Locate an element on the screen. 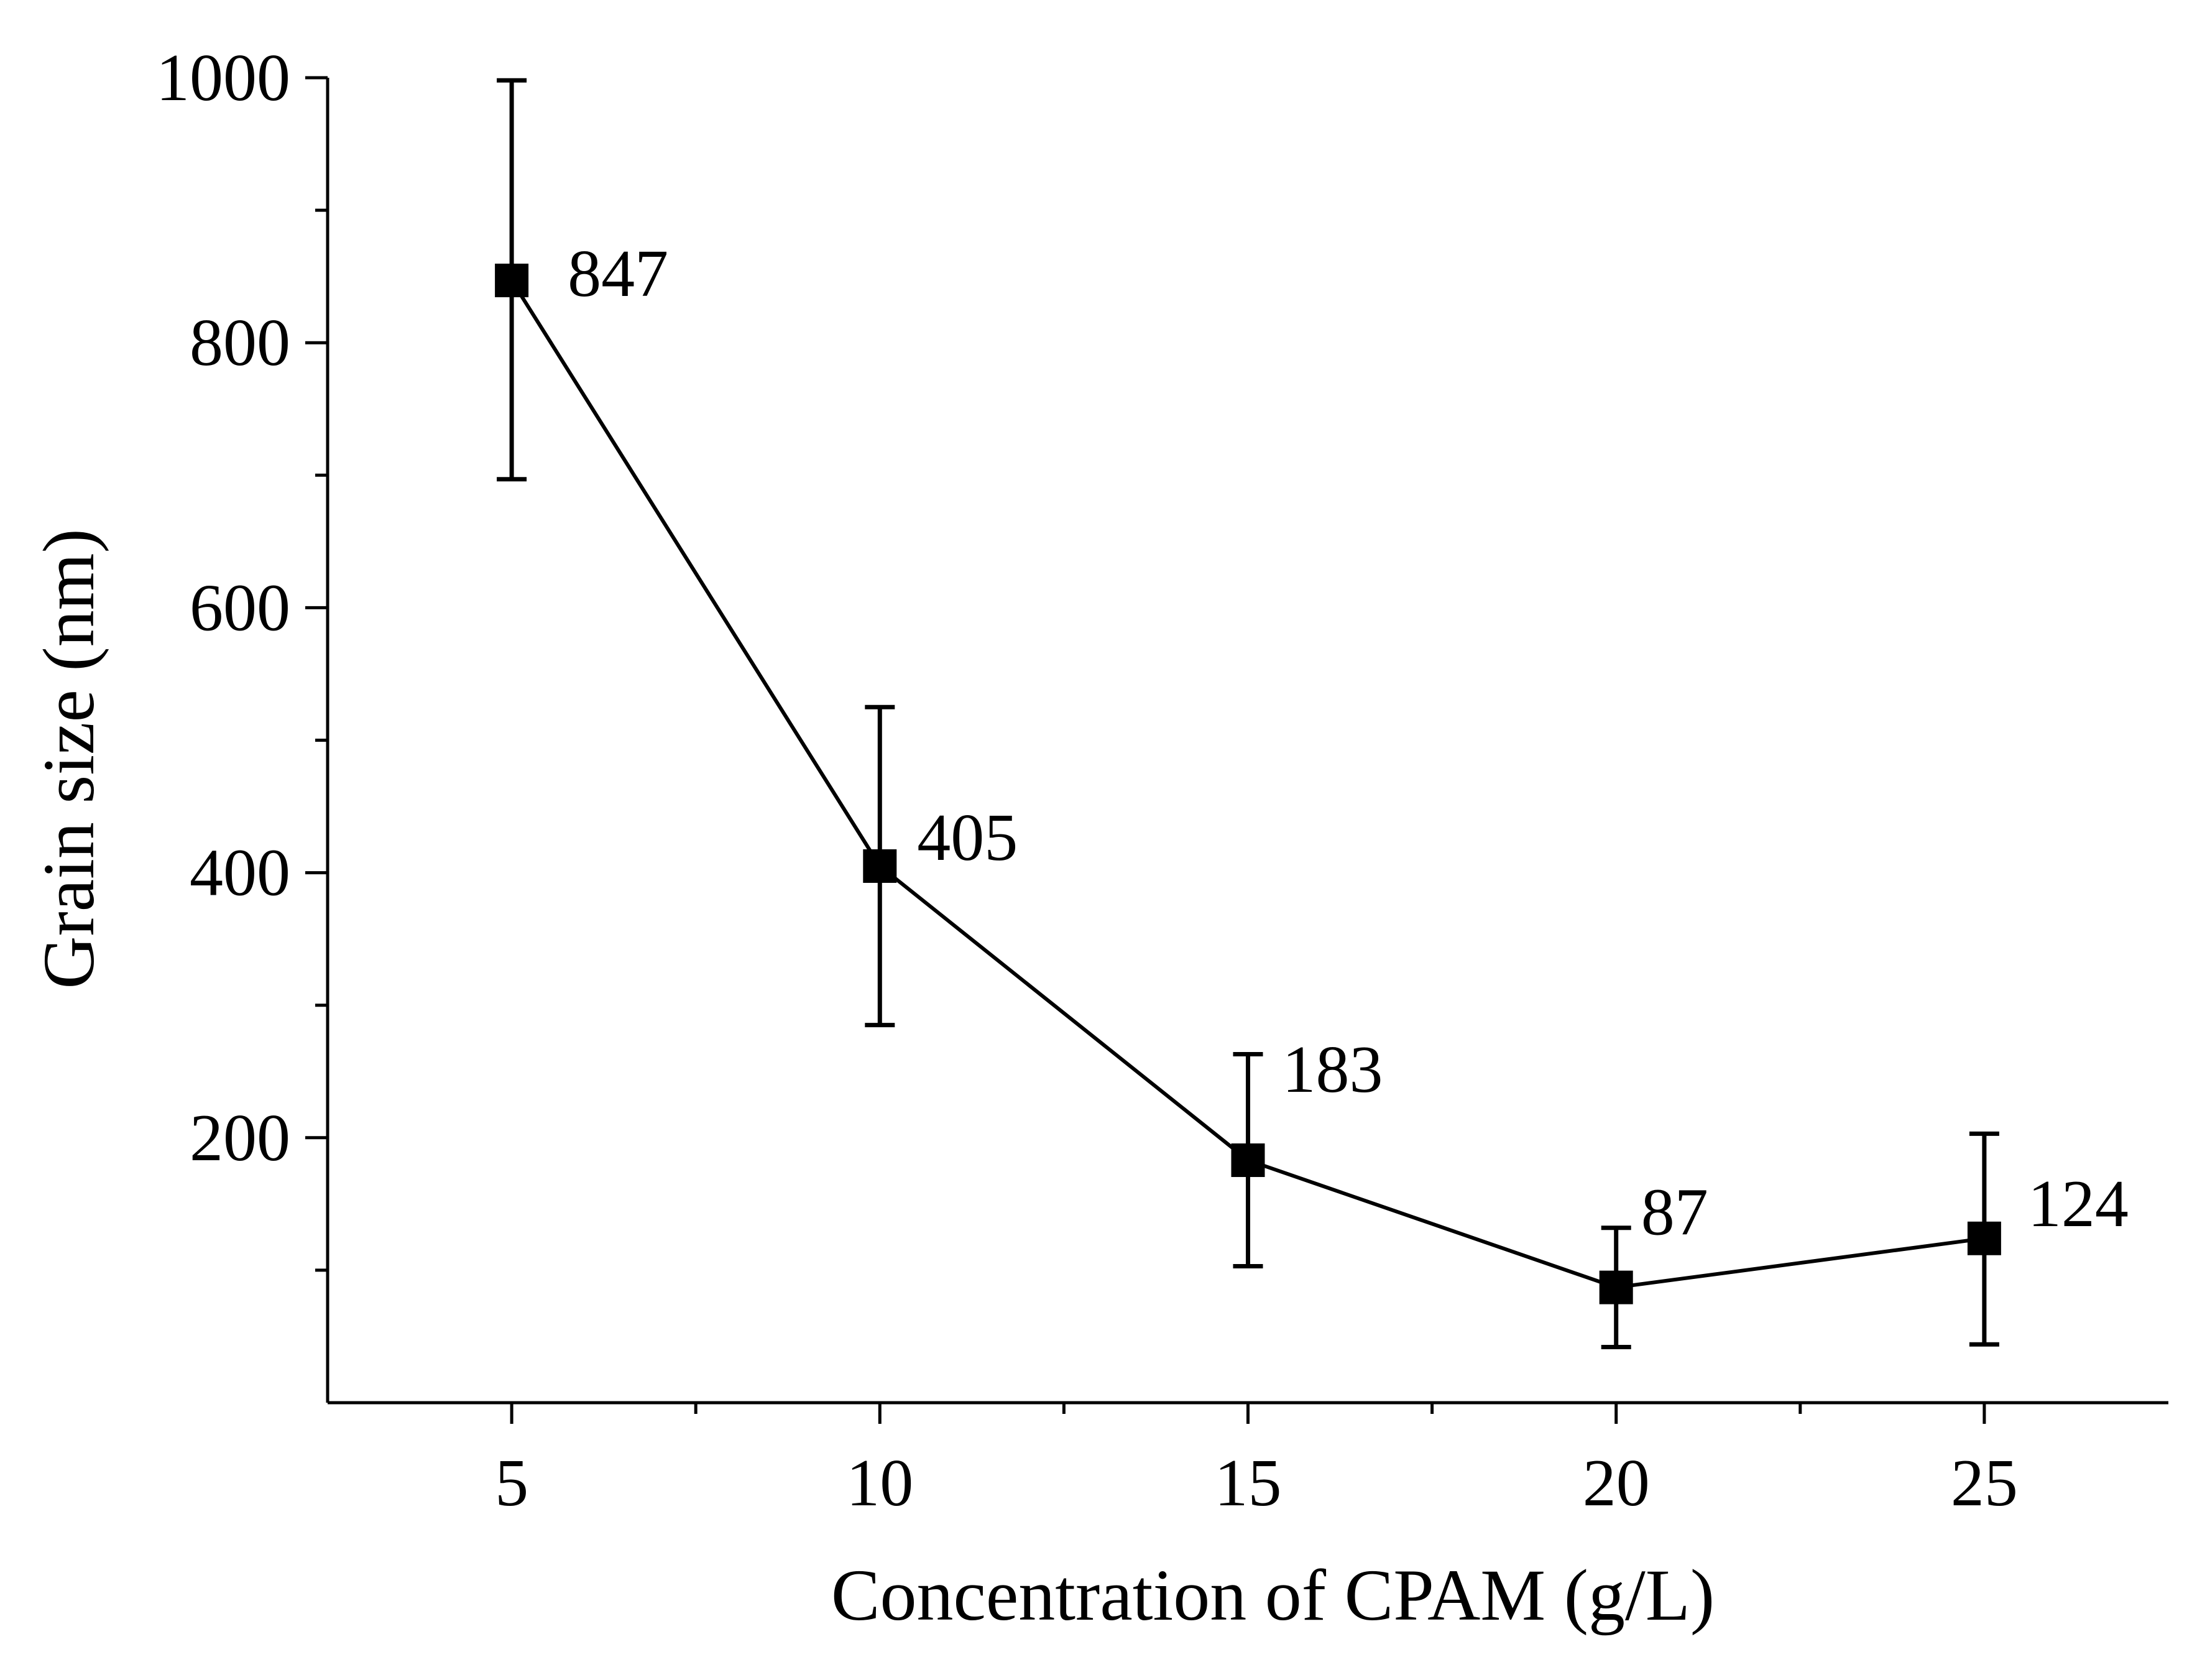 The image size is (2192, 1680). data-label-5: 847 is located at coordinates (618, 274).